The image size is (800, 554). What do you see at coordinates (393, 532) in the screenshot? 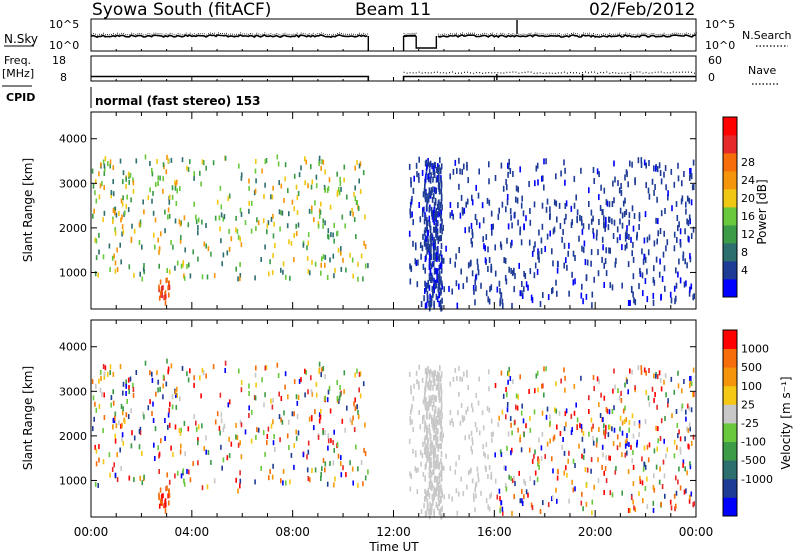
I see `x-tick-label: 12:00` at bounding box center [393, 532].